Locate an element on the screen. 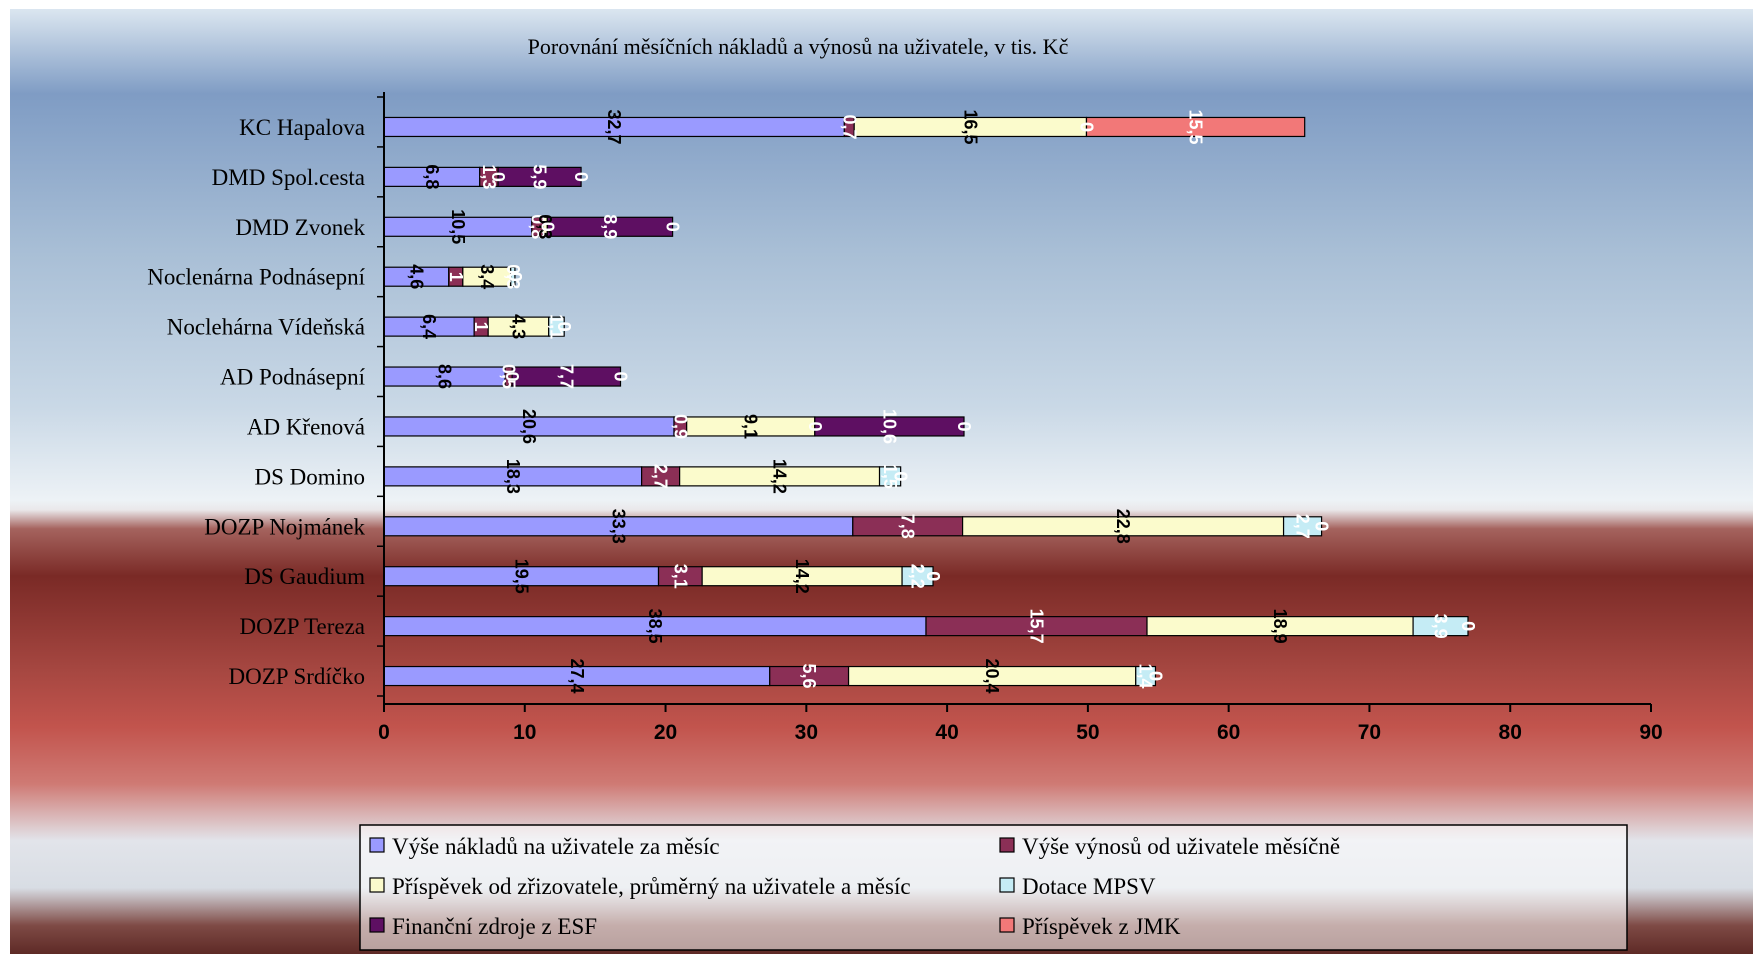  legend-swatch-dotace-mpsv is located at coordinates (1007, 885).